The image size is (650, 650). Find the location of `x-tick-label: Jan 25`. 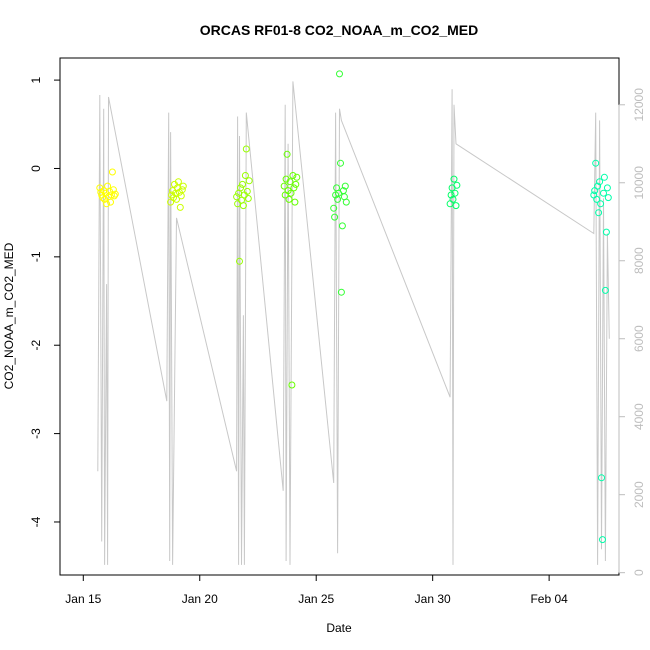

x-tick-label: Jan 25 is located at coordinates (316, 599).